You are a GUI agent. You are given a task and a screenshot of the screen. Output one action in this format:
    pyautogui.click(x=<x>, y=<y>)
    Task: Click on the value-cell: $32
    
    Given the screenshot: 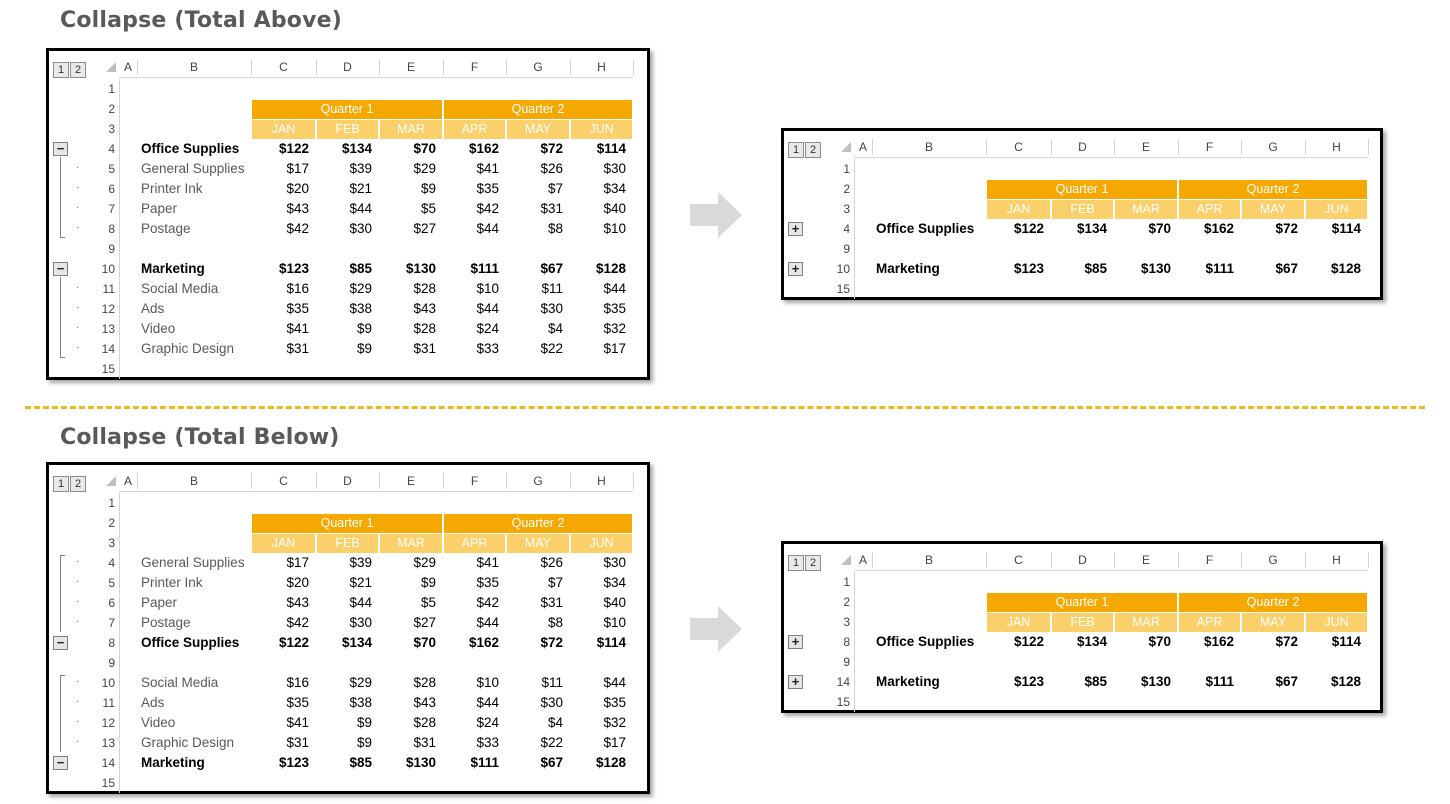 What is the action you would take?
    pyautogui.click(x=614, y=328)
    